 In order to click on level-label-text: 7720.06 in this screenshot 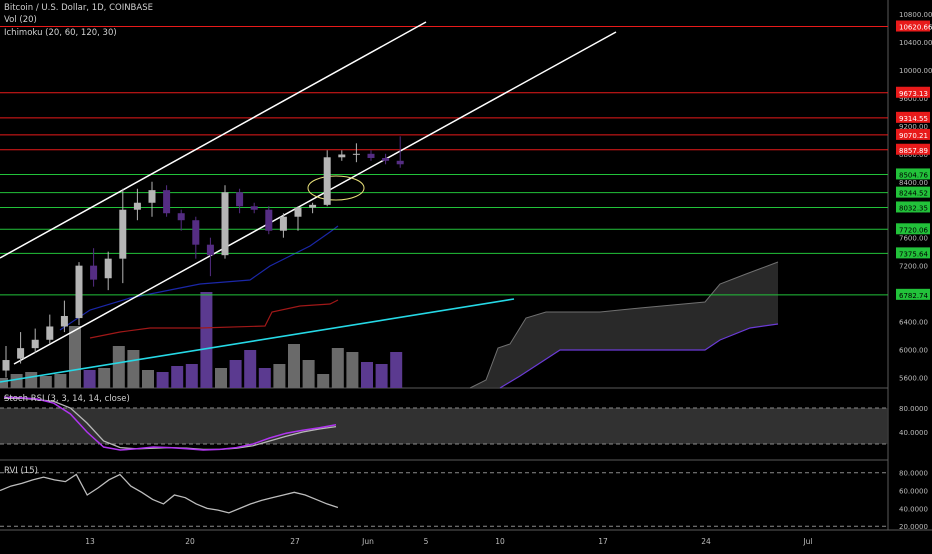, I will do `click(913, 230)`.